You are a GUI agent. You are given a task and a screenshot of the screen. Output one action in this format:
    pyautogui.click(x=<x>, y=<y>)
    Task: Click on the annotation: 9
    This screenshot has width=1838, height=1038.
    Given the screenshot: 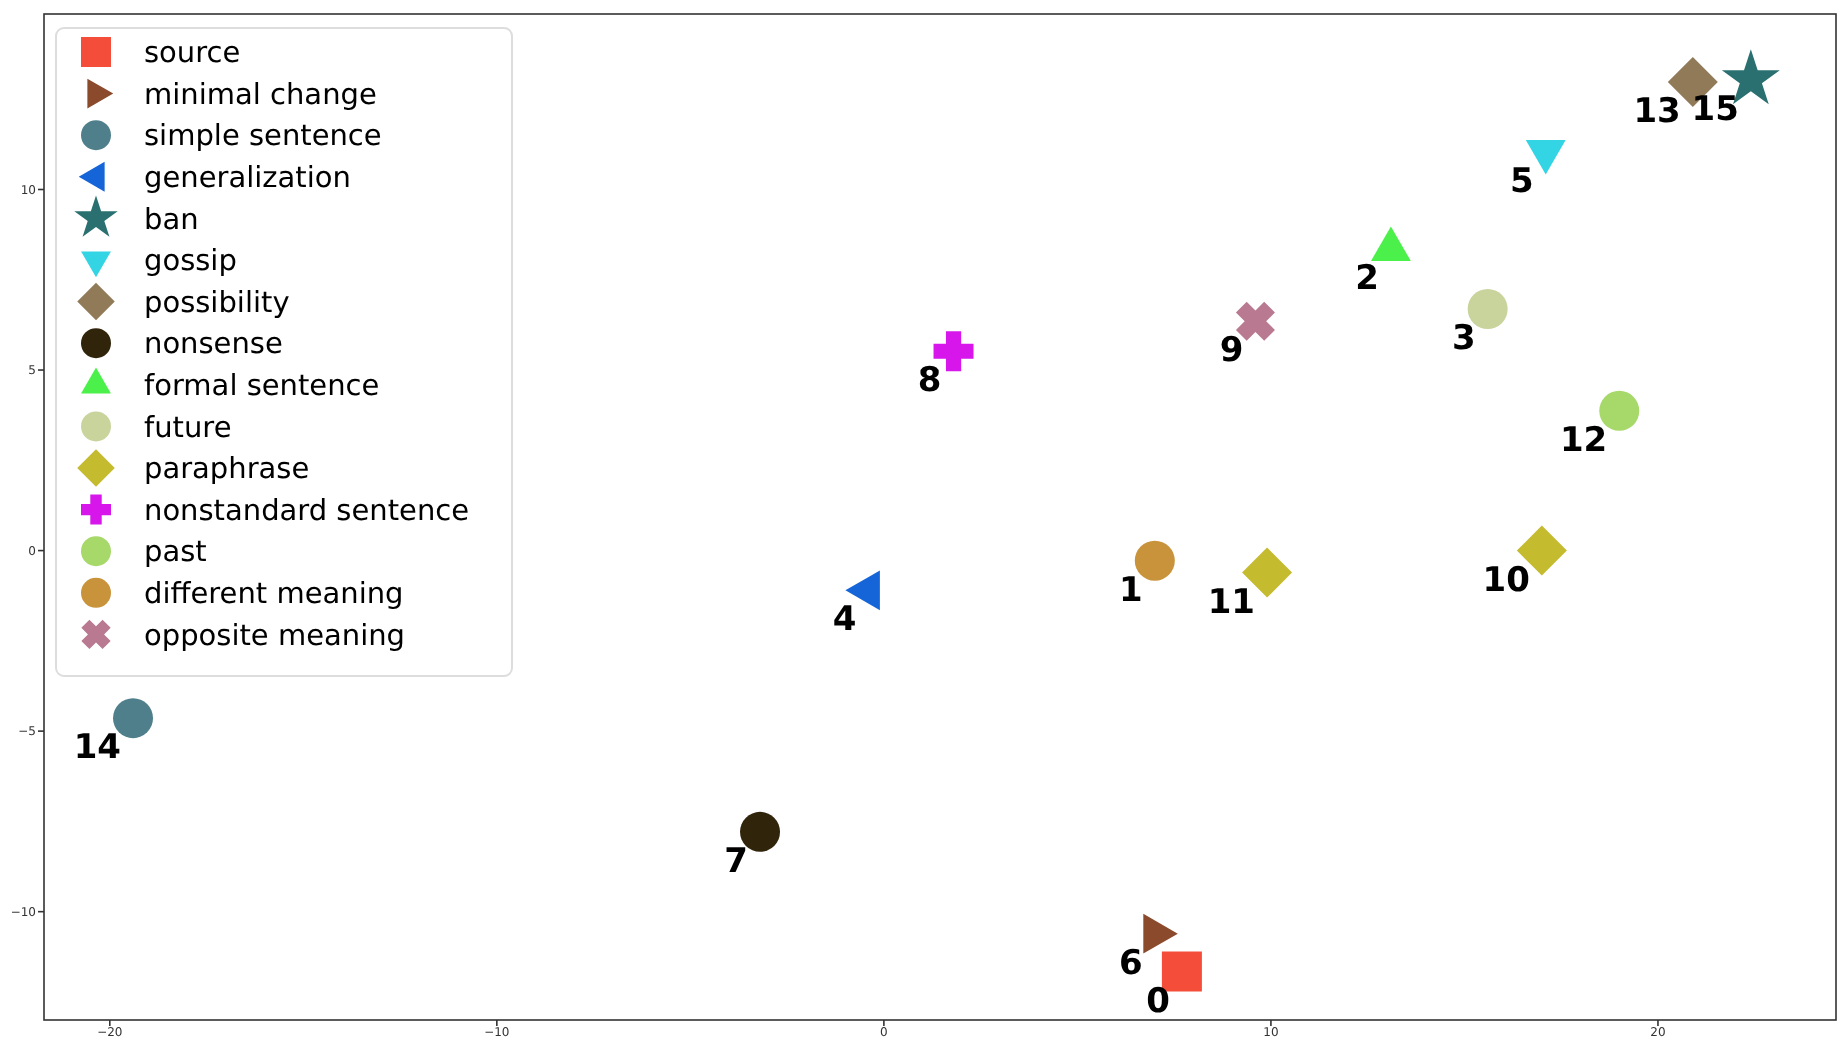 What is the action you would take?
    pyautogui.click(x=1231, y=351)
    